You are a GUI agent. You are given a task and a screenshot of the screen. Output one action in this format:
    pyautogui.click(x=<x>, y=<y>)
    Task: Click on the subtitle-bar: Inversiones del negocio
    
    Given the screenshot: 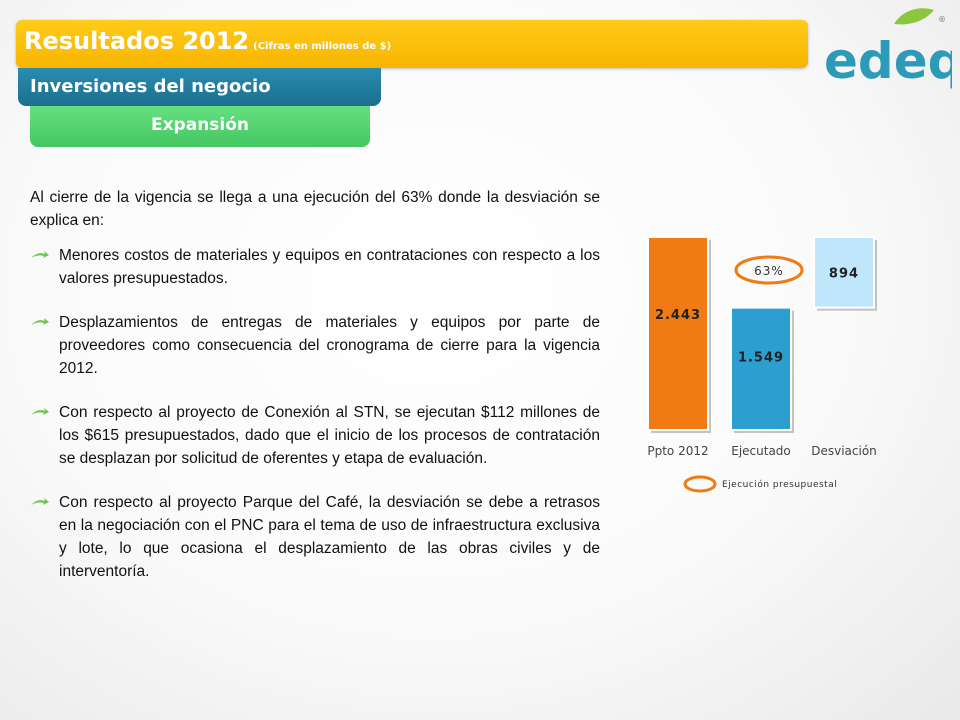 What is the action you would take?
    pyautogui.click(x=199, y=87)
    